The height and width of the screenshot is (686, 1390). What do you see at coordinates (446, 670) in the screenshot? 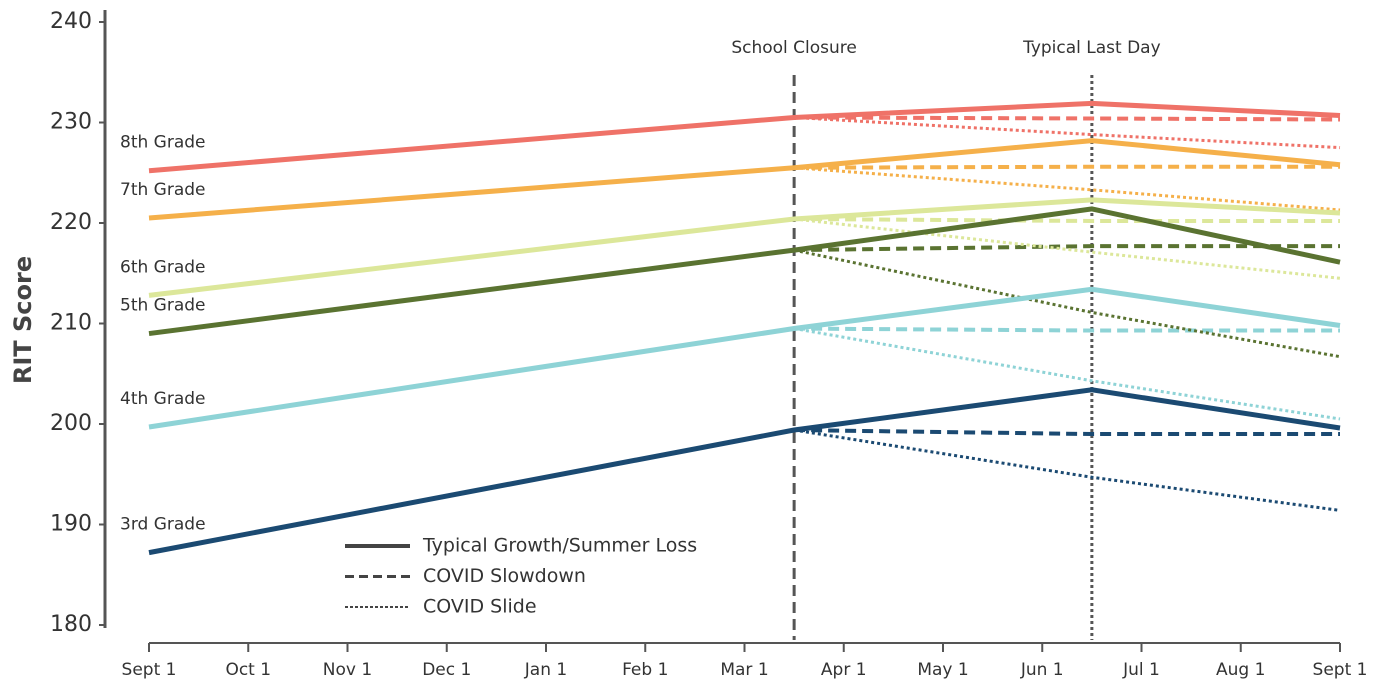
I see `x-tick-label: Dec 1` at bounding box center [446, 670].